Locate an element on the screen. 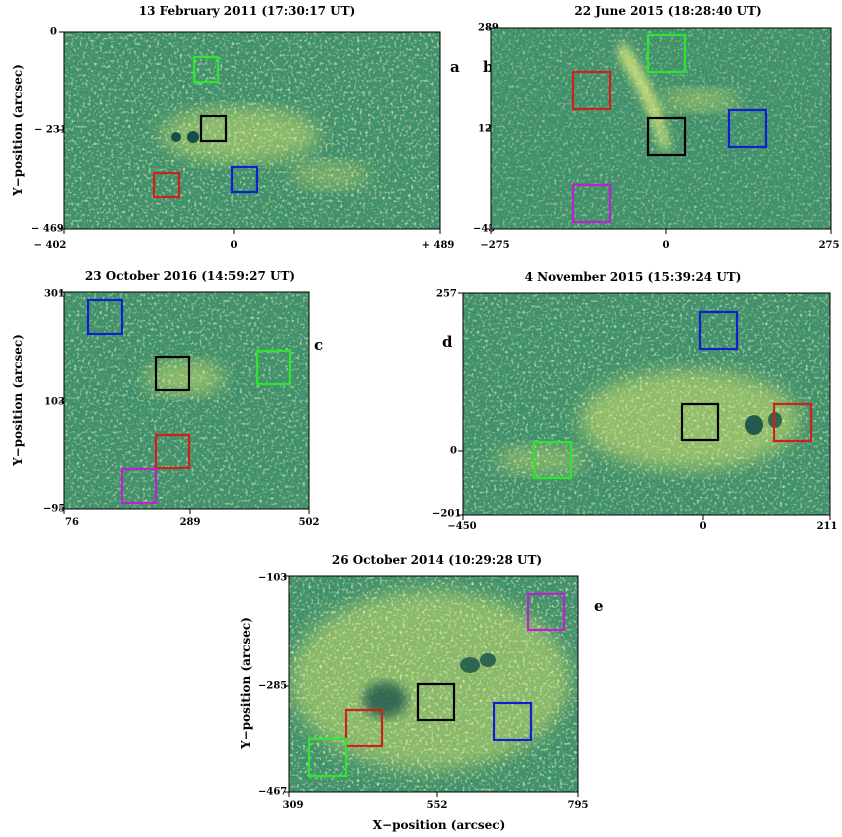  panel-d-box-black is located at coordinates (700, 422).